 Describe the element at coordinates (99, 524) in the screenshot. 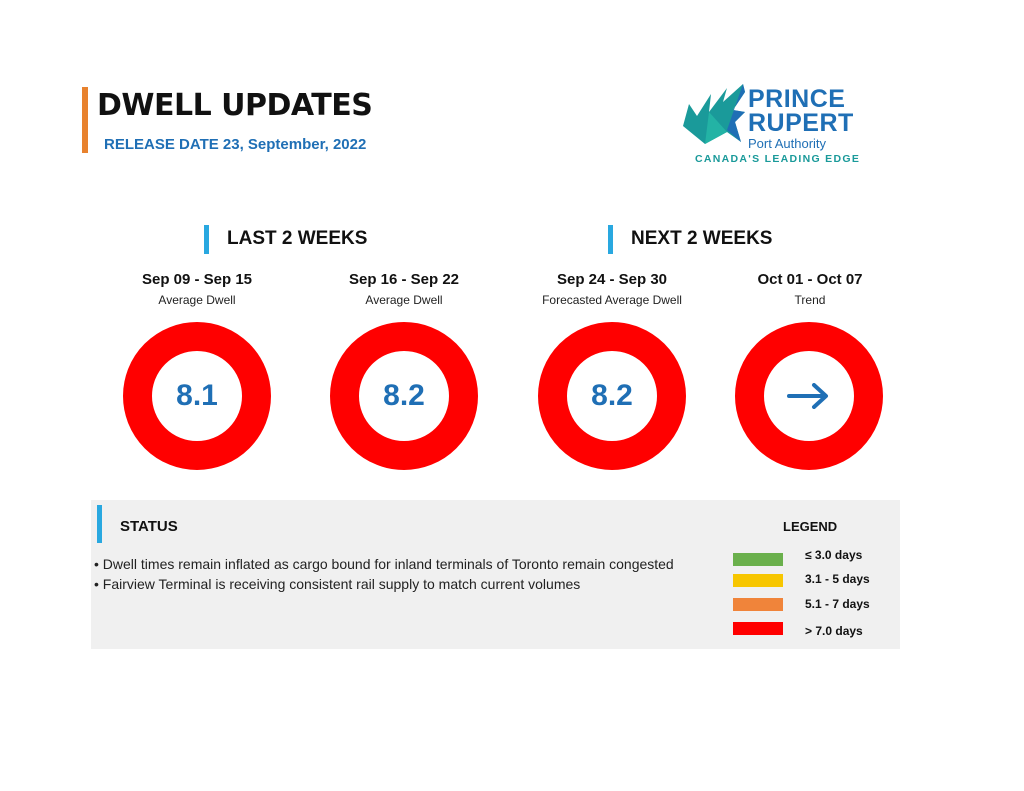

I see `status-accent-bar` at that location.